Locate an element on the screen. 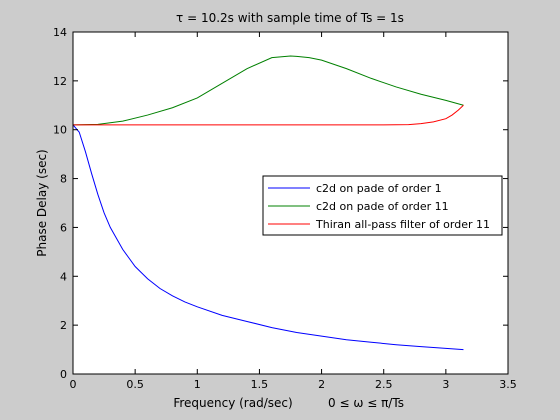  y-tick-label: 0 is located at coordinates (63, 374).